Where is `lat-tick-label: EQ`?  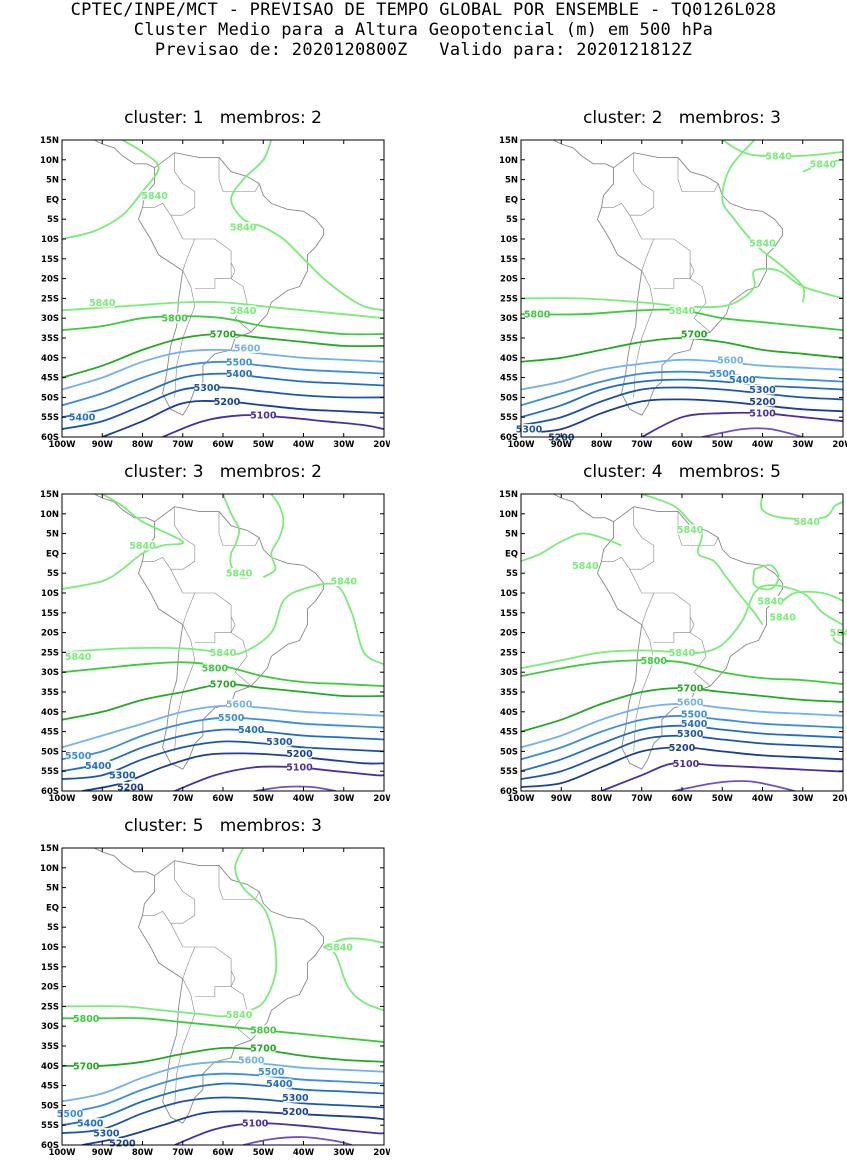
lat-tick-label: EQ is located at coordinates (52, 554).